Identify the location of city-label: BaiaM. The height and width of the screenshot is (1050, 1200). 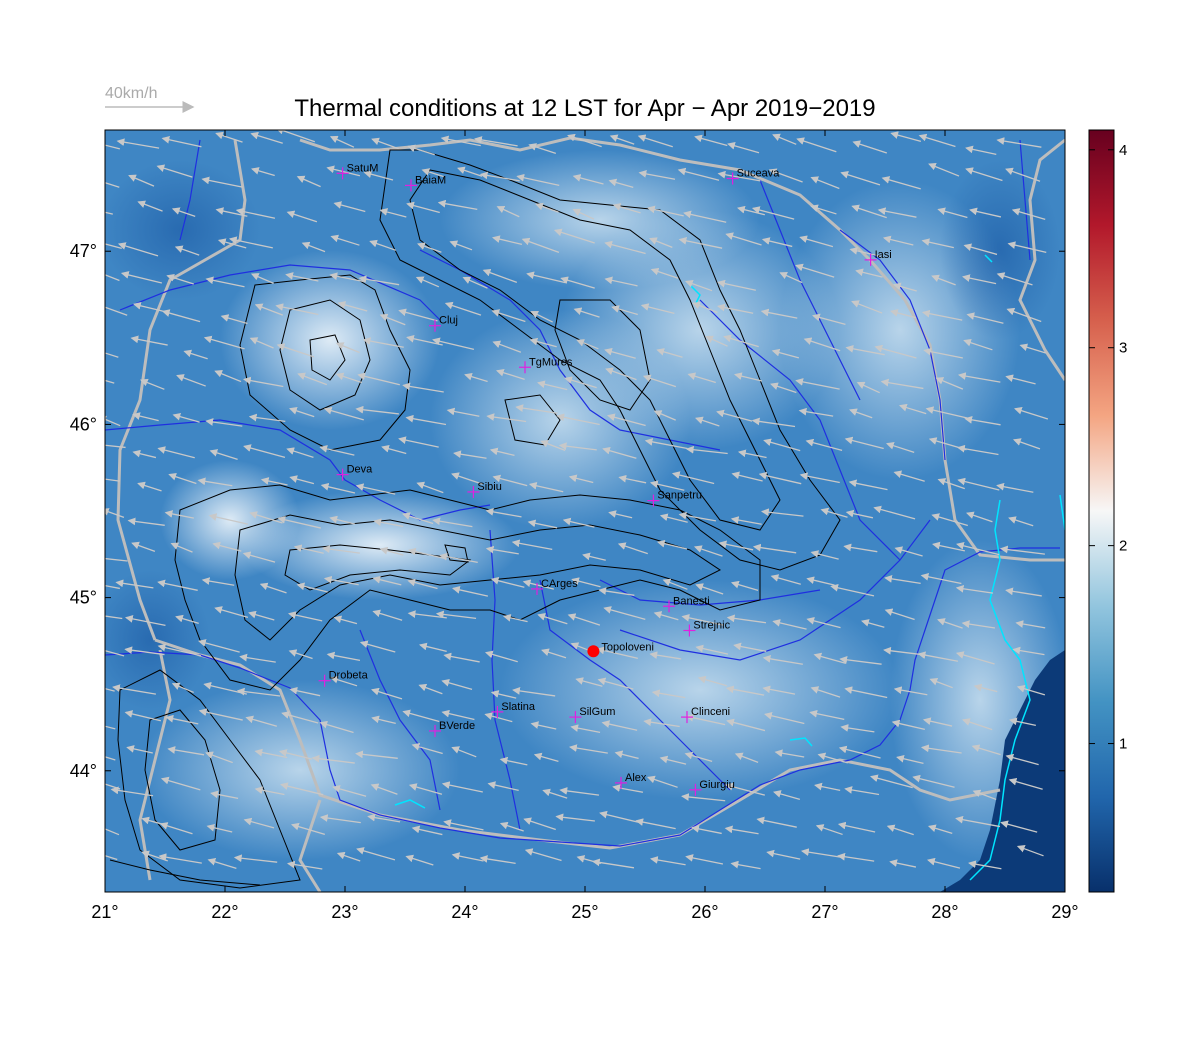
(430, 180).